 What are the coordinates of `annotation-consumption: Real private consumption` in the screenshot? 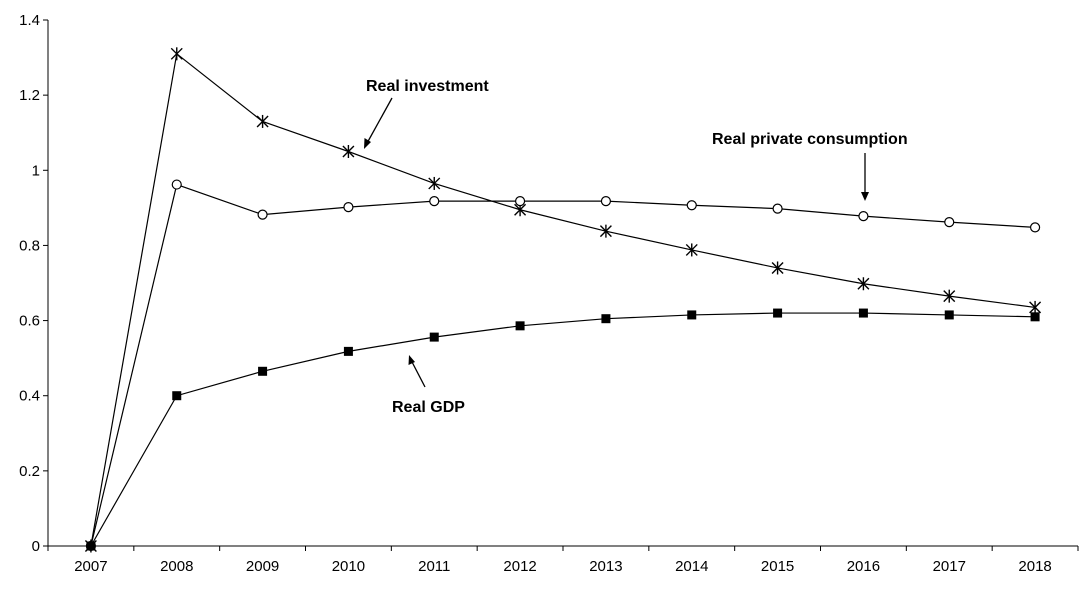 It's located at (810, 139).